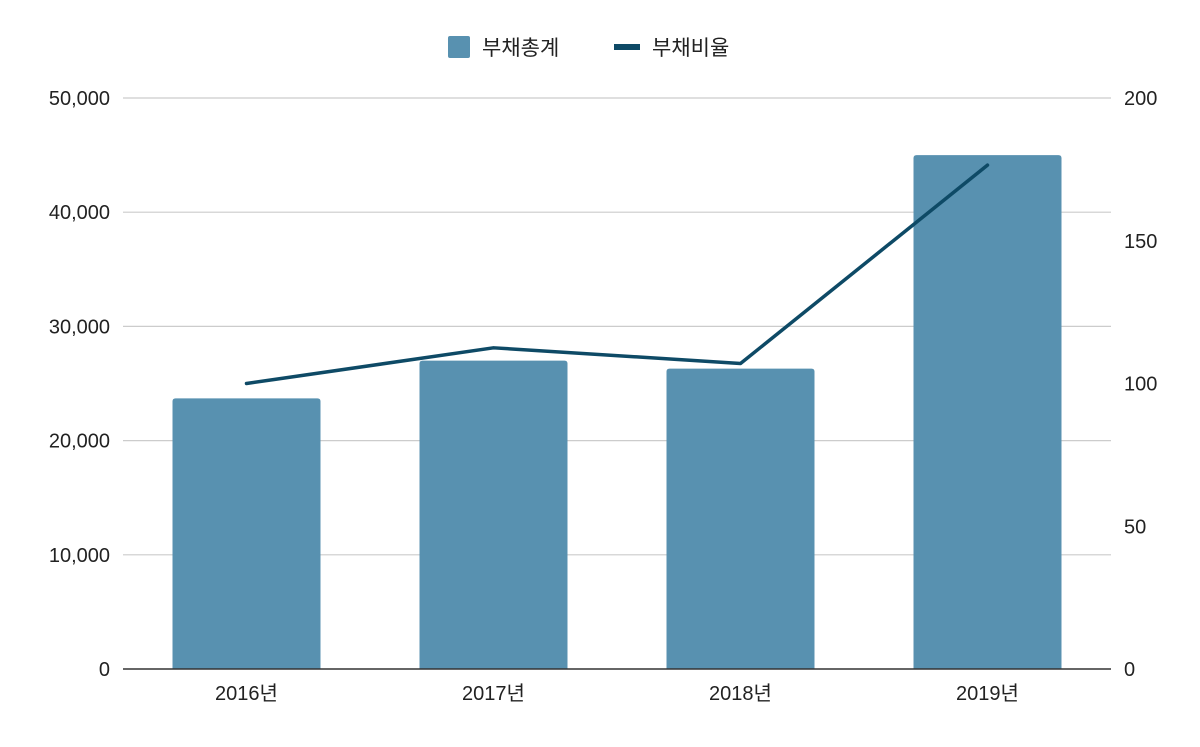 This screenshot has height=747, width=1200. Describe the element at coordinates (1140, 242) in the screenshot. I see `right-tick-label: 150` at that location.